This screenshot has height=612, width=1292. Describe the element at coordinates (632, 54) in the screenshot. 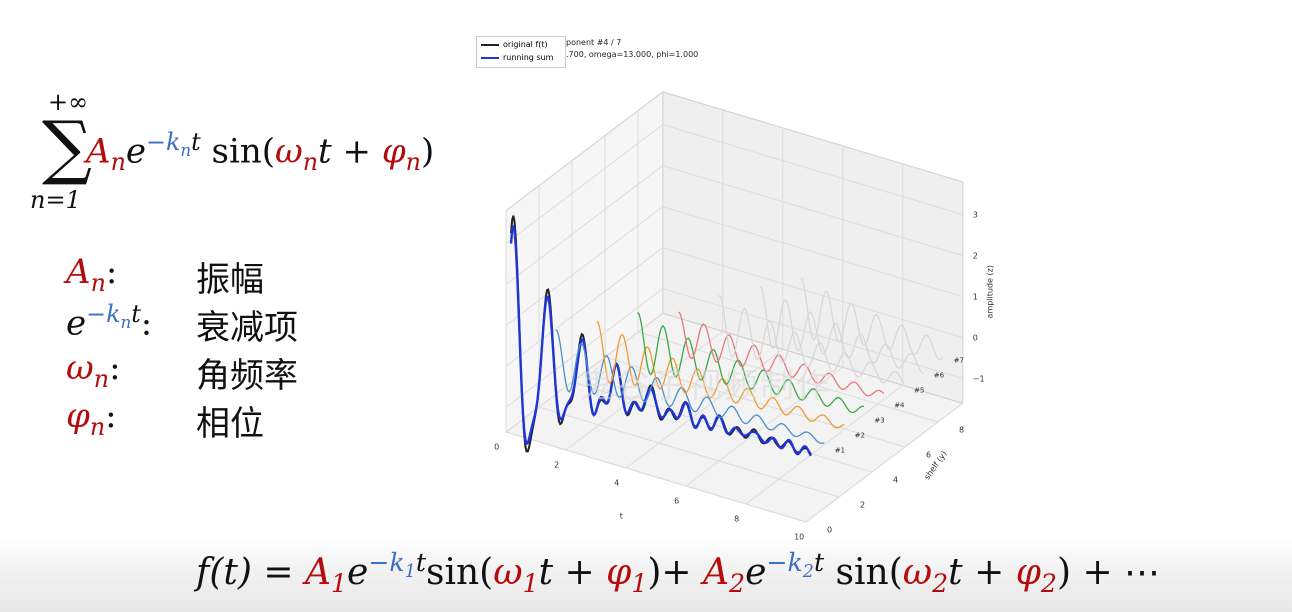

I see `plot-title-line2: .700, omega=13.000, phi=1.000` at that location.